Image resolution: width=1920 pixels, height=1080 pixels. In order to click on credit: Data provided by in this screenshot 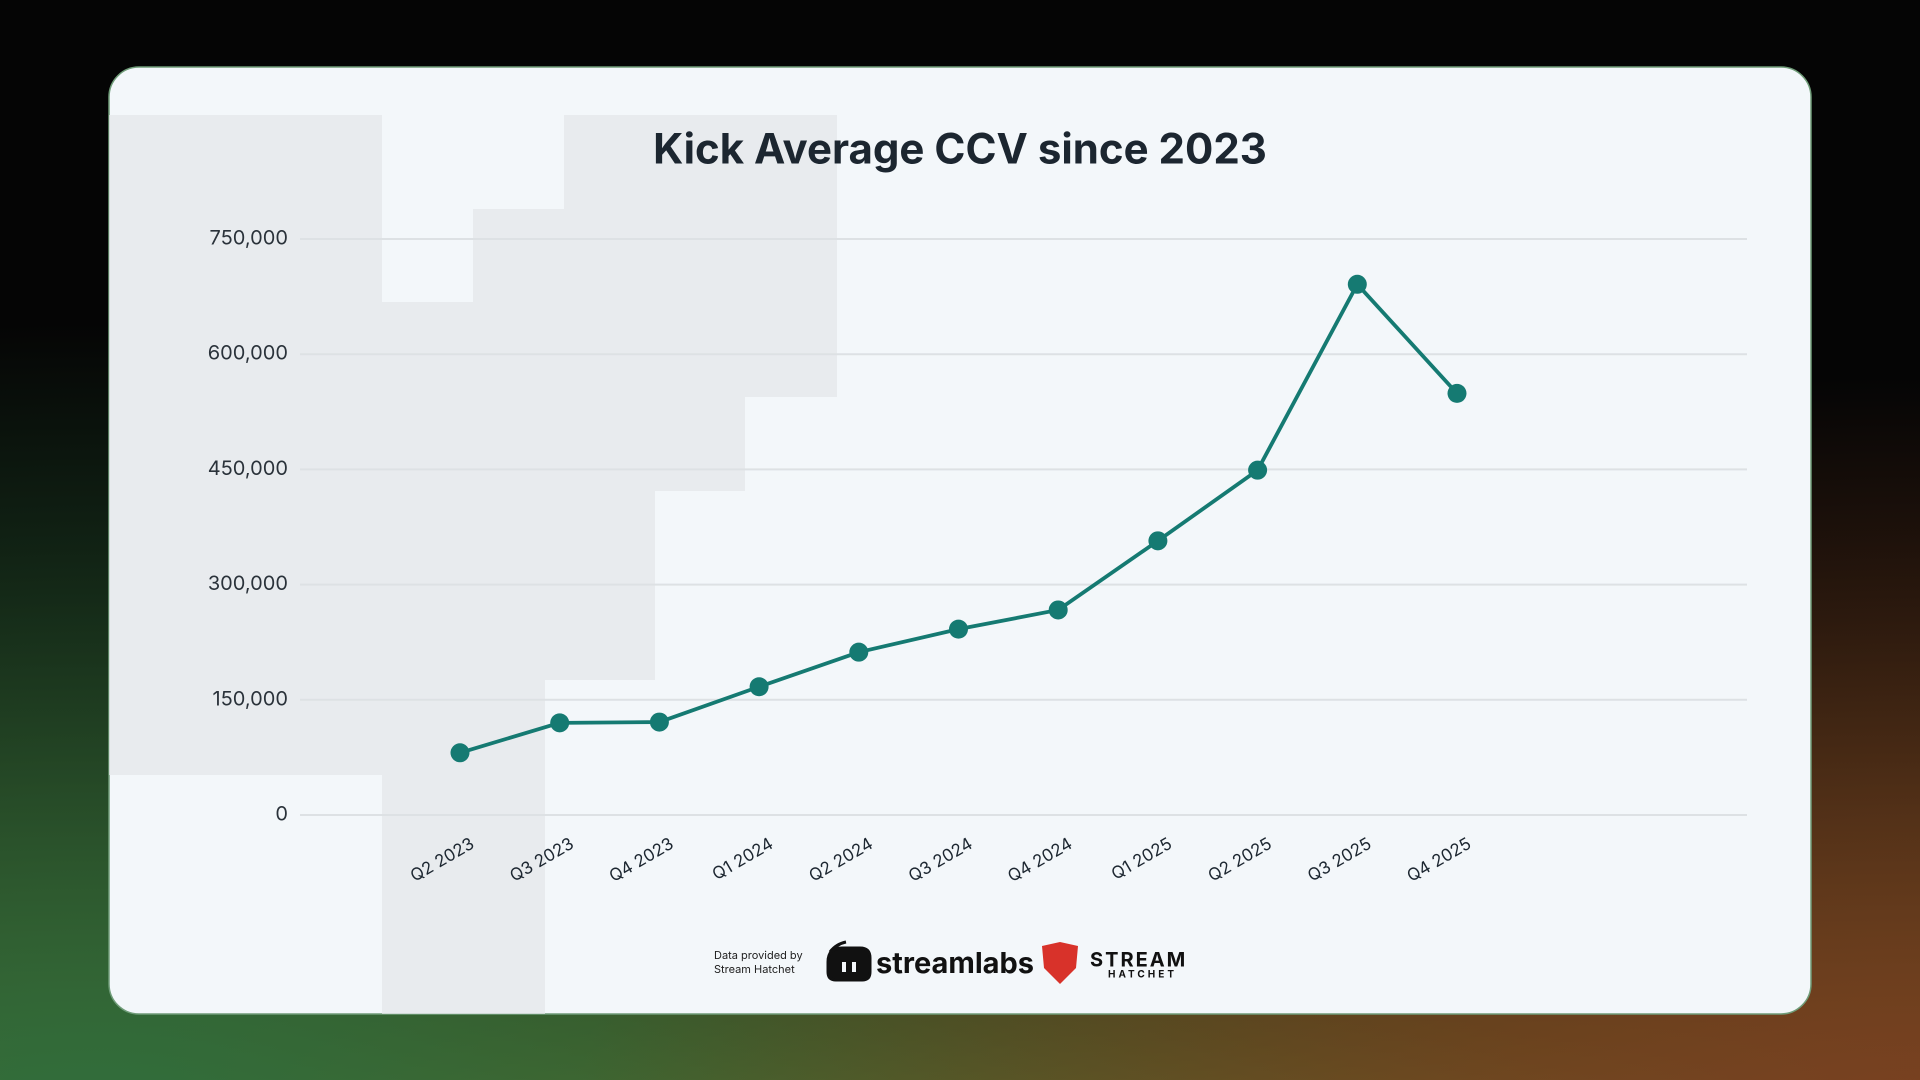, I will do `click(758, 955)`.